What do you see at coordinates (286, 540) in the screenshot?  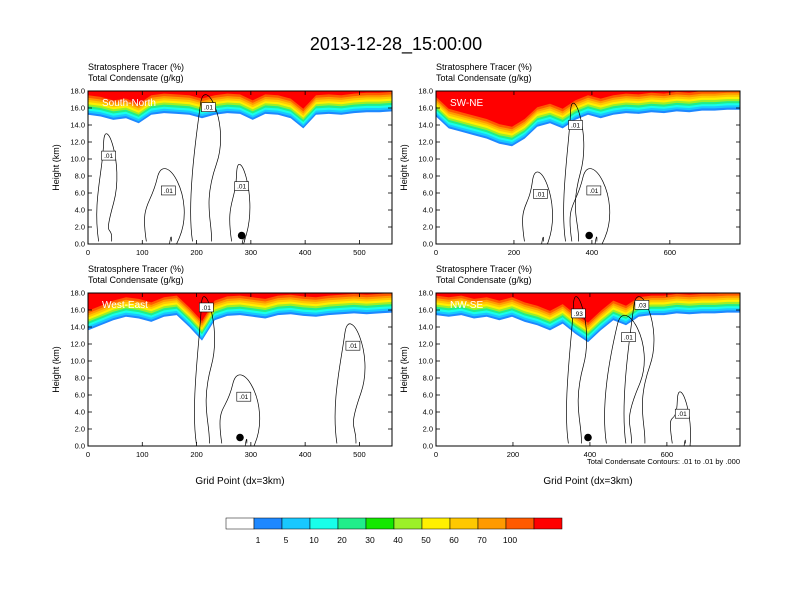 I see `colorbar-label: 5` at bounding box center [286, 540].